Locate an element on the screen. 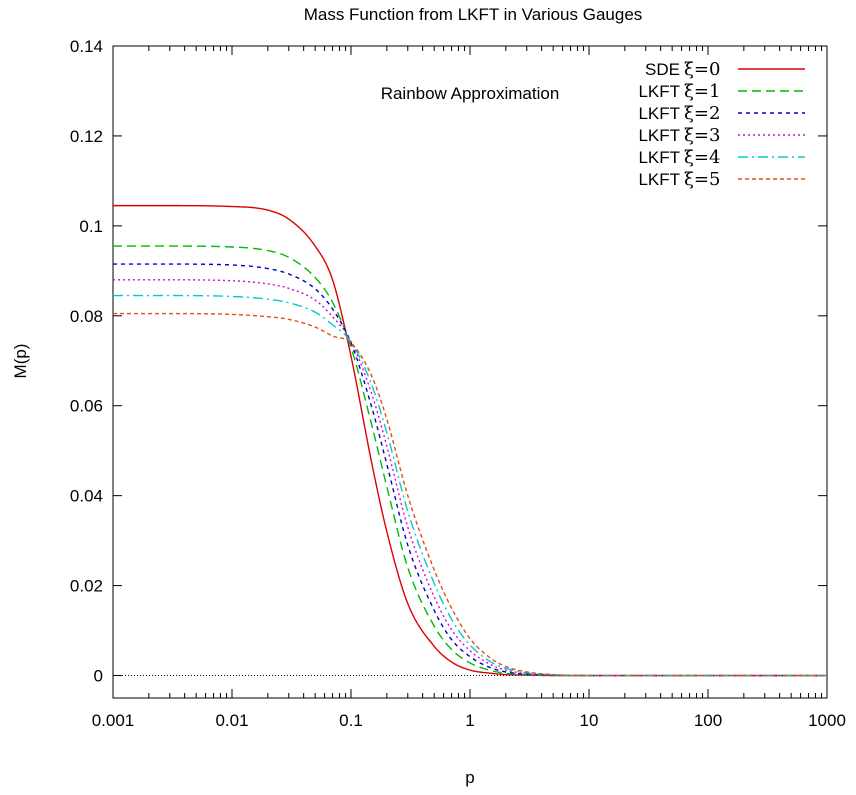  y-tick-label: 0.08 is located at coordinates (86, 316).